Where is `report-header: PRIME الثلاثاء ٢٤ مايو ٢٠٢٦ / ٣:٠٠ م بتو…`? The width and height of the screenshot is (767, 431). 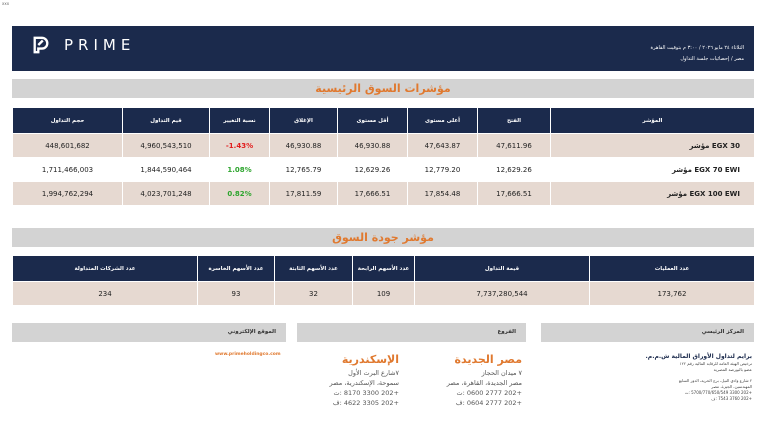
report-header: PRIME الثلاثاء ٢٤ مايو ٢٠٢٦ / ٣:٠٠ م بتو… is located at coordinates (383, 48).